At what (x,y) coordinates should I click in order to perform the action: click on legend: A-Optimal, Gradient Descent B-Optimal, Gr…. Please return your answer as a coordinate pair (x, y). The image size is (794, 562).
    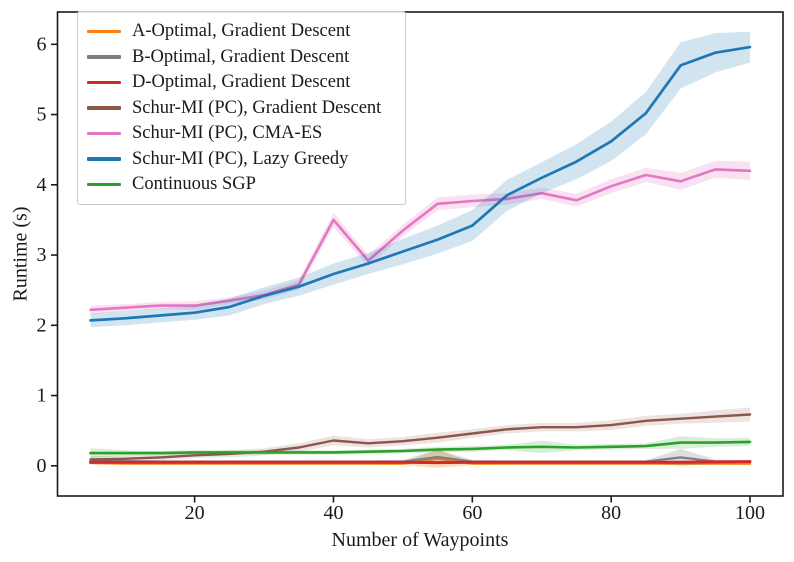
    Looking at the image, I should click on (241, 108).